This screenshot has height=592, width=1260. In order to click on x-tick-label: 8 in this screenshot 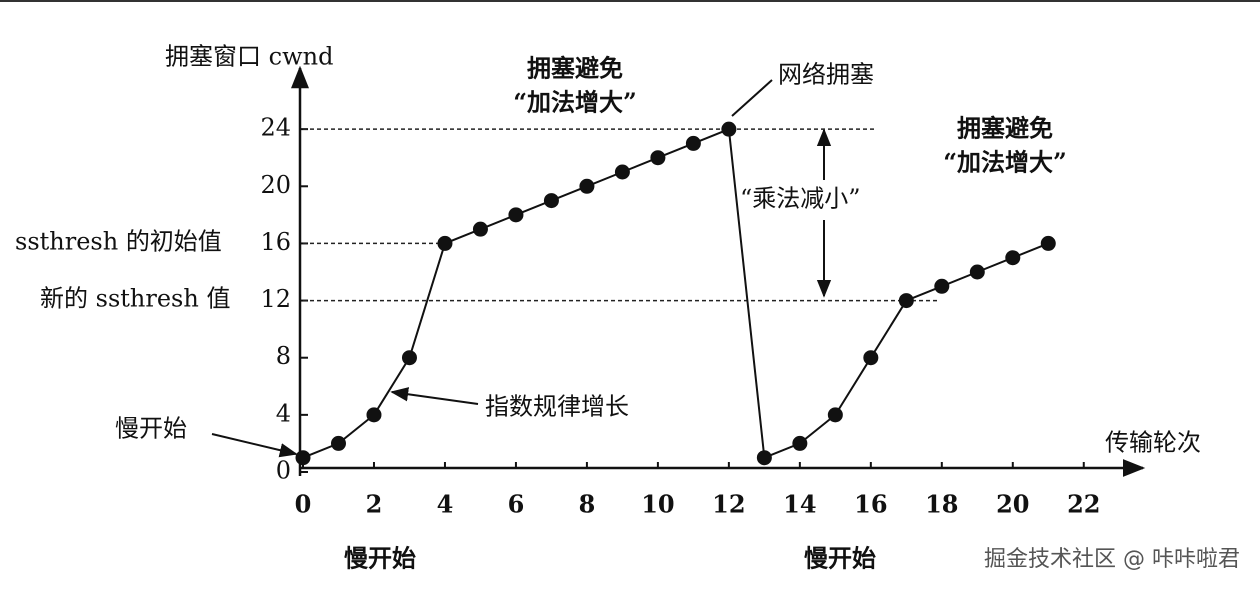, I will do `click(587, 504)`.